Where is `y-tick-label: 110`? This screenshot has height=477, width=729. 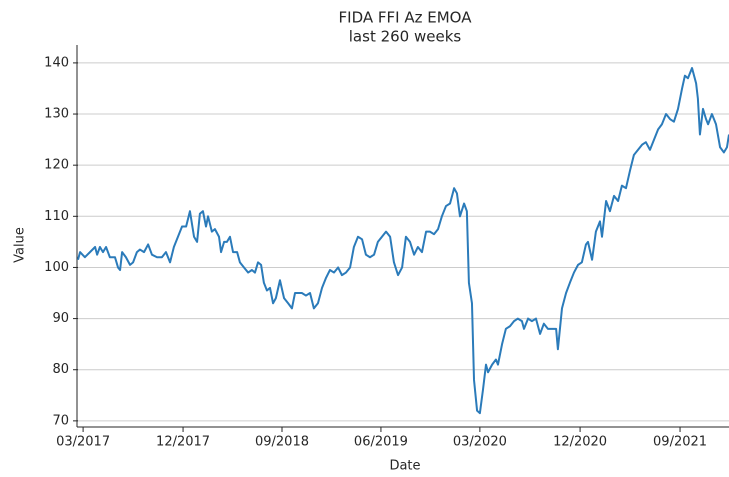
y-tick-label: 110 is located at coordinates (56, 216).